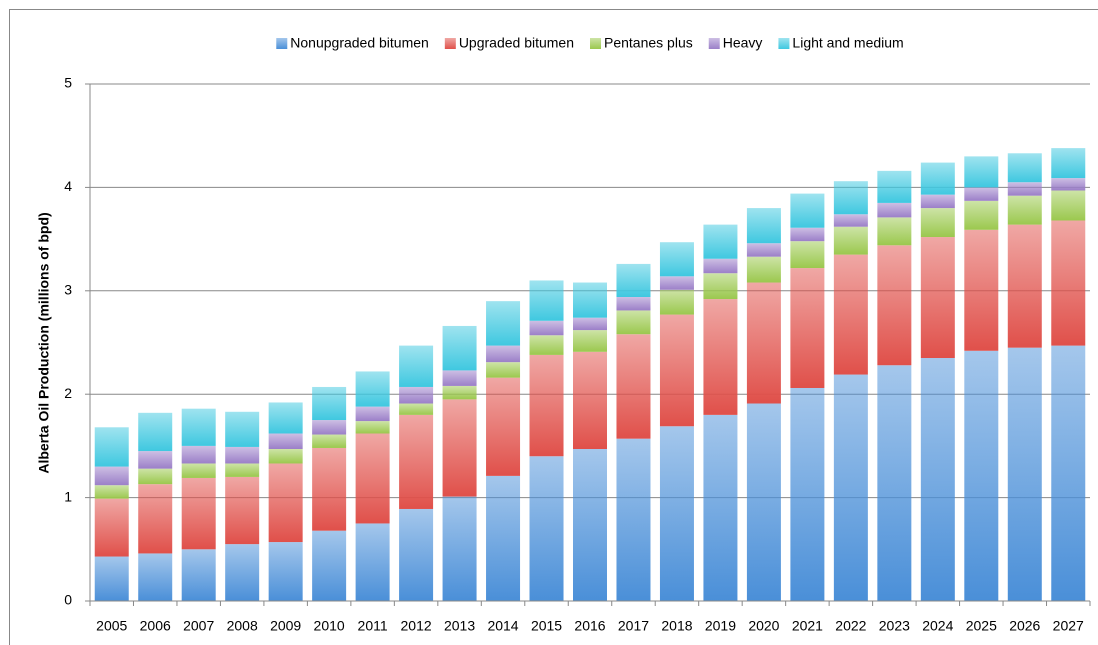 The width and height of the screenshot is (1098, 645). Describe the element at coordinates (68, 600) in the screenshot. I see `y-tick-label: 0` at that location.